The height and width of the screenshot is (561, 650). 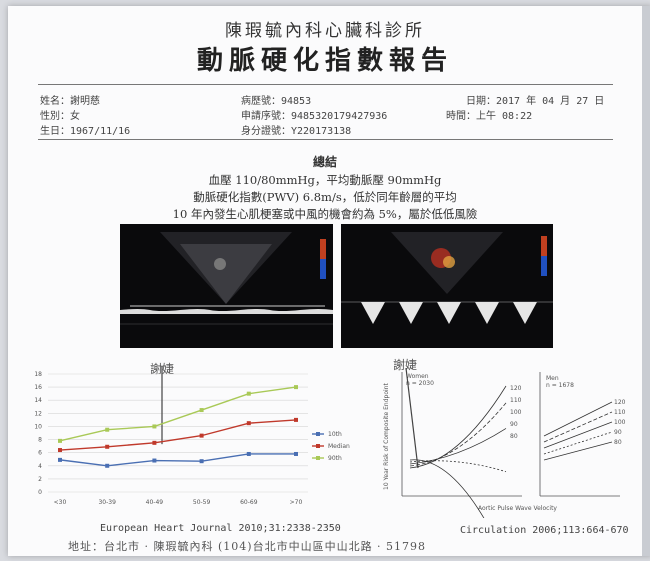 What do you see at coordinates (60, 502) in the screenshot?
I see `x-tick-label: <30` at bounding box center [60, 502].